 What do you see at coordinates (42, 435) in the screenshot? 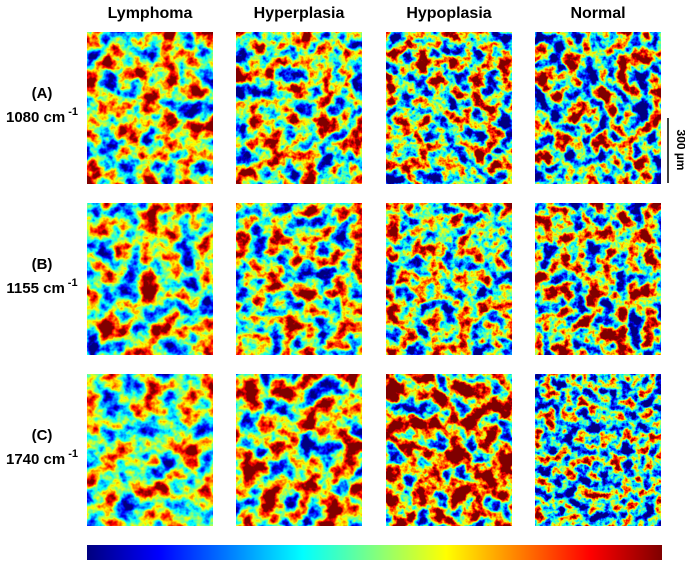
I see `row-label: (C)` at bounding box center [42, 435].